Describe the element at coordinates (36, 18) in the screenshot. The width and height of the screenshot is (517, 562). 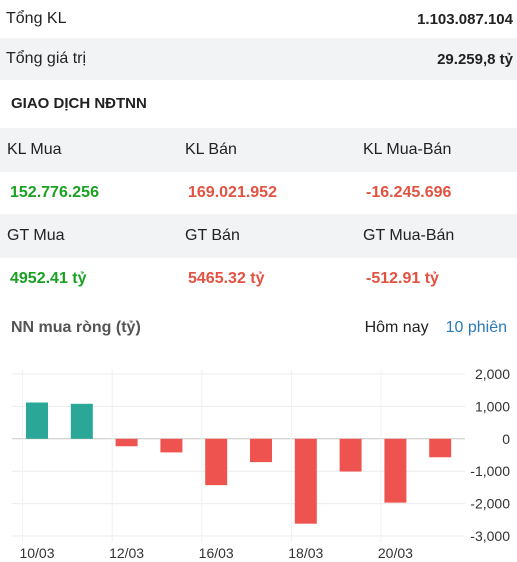
I see `total-volume-label: Tổng KL` at that location.